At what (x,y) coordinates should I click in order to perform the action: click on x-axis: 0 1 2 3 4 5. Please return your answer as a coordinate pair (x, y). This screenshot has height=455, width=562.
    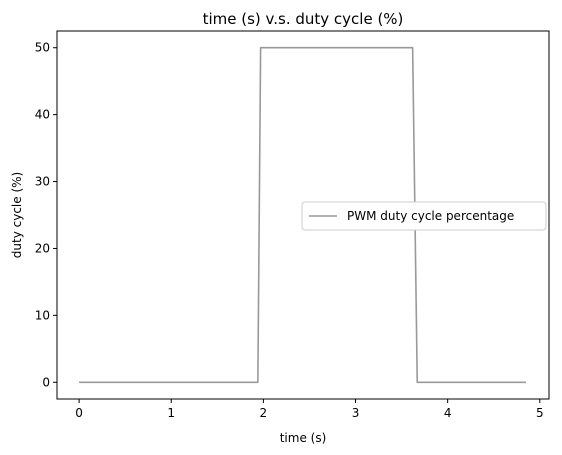
    Looking at the image, I should click on (309, 409).